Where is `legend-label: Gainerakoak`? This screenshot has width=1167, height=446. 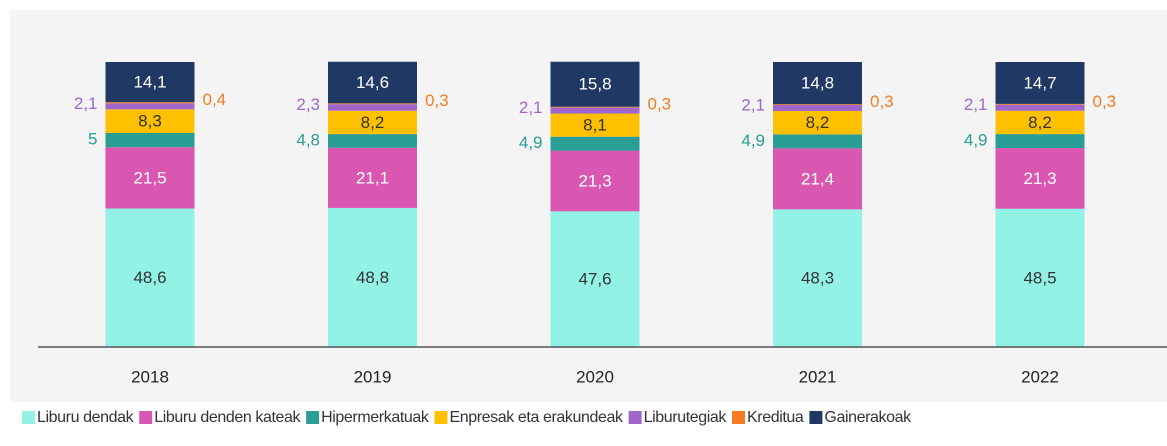 legend-label: Gainerakoak is located at coordinates (868, 417).